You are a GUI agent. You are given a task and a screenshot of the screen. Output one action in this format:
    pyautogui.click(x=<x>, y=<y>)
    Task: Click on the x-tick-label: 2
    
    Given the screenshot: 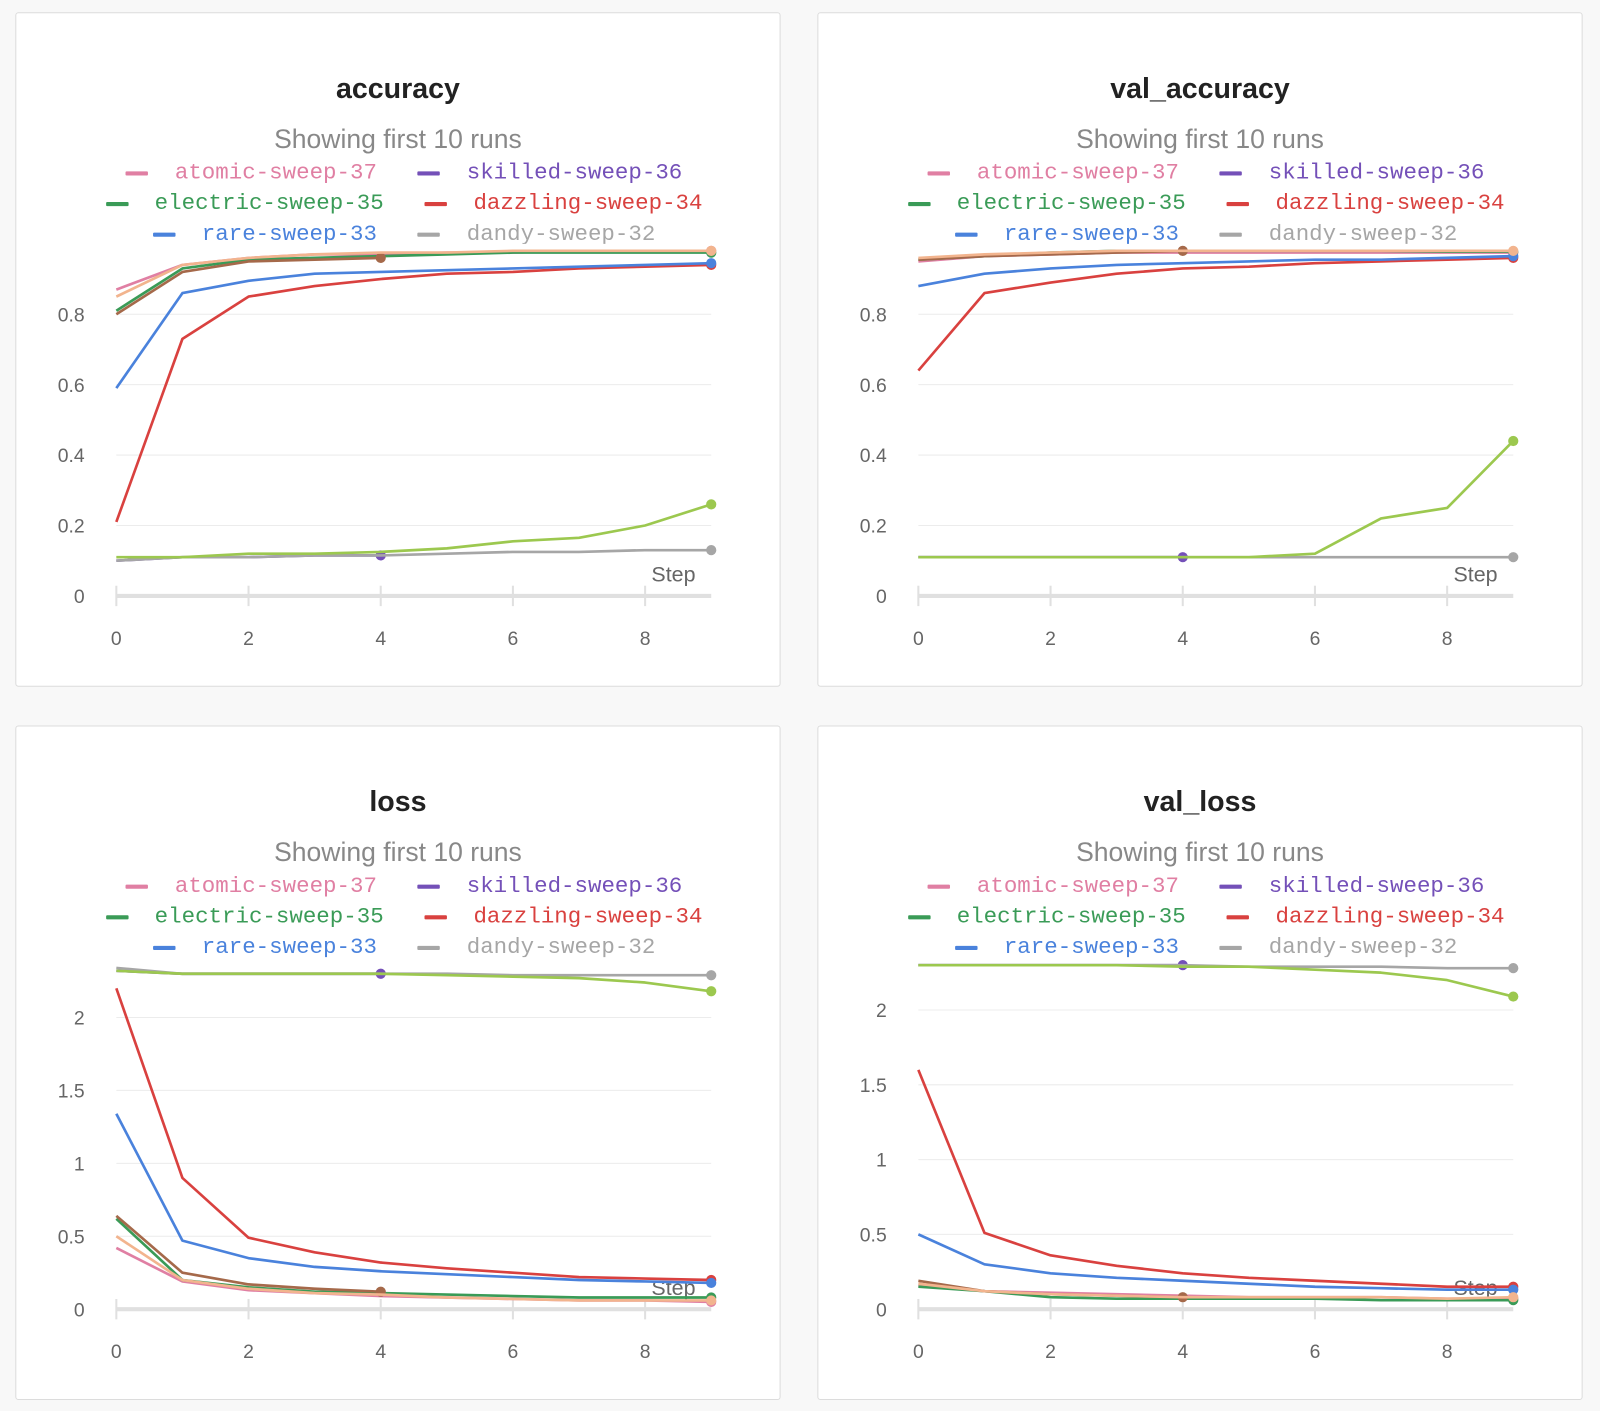 What is the action you would take?
    pyautogui.click(x=248, y=639)
    